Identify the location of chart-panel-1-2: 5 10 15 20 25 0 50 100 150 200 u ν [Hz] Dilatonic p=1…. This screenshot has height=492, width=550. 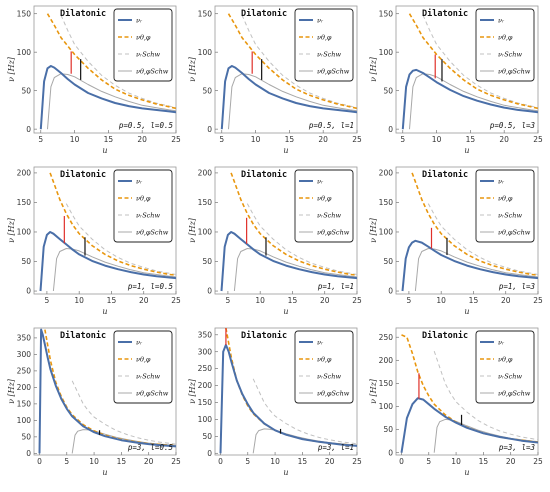
(456, 241).